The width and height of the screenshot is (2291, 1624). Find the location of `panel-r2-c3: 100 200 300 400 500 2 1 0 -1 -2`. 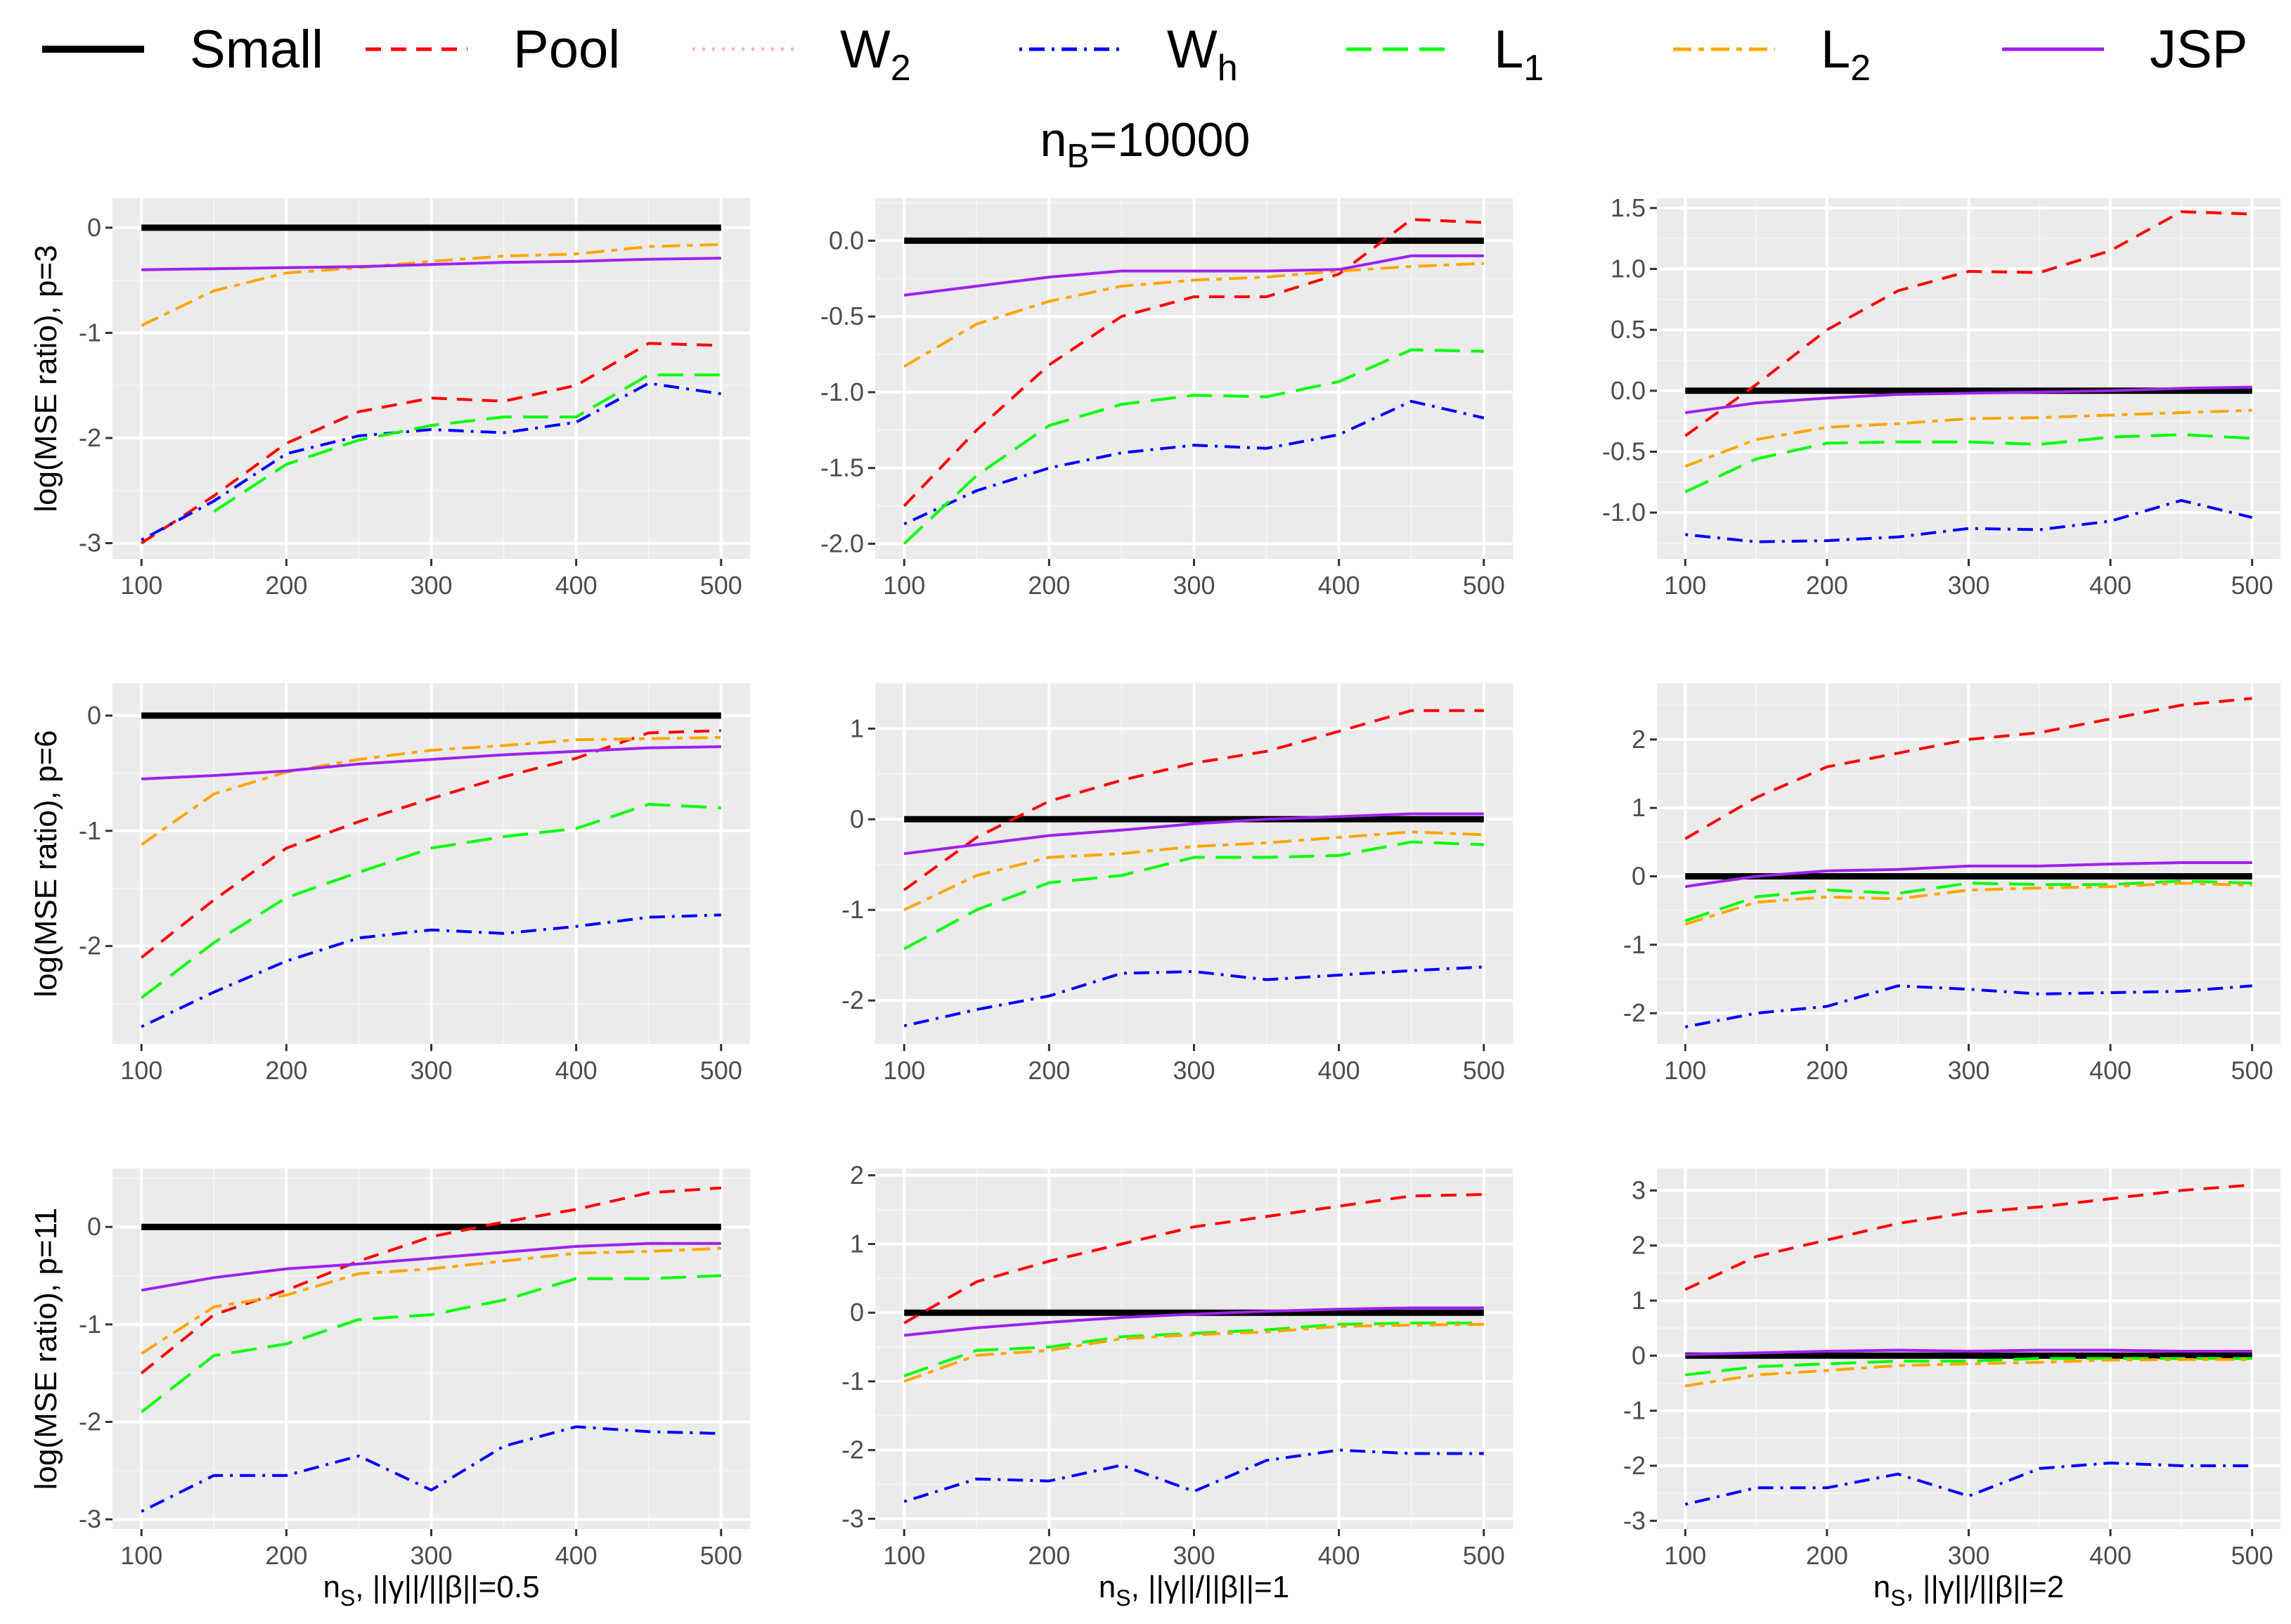

panel-r2-c3: 100 200 300 400 500 2 1 0 -1 -2 is located at coordinates (1951, 884).